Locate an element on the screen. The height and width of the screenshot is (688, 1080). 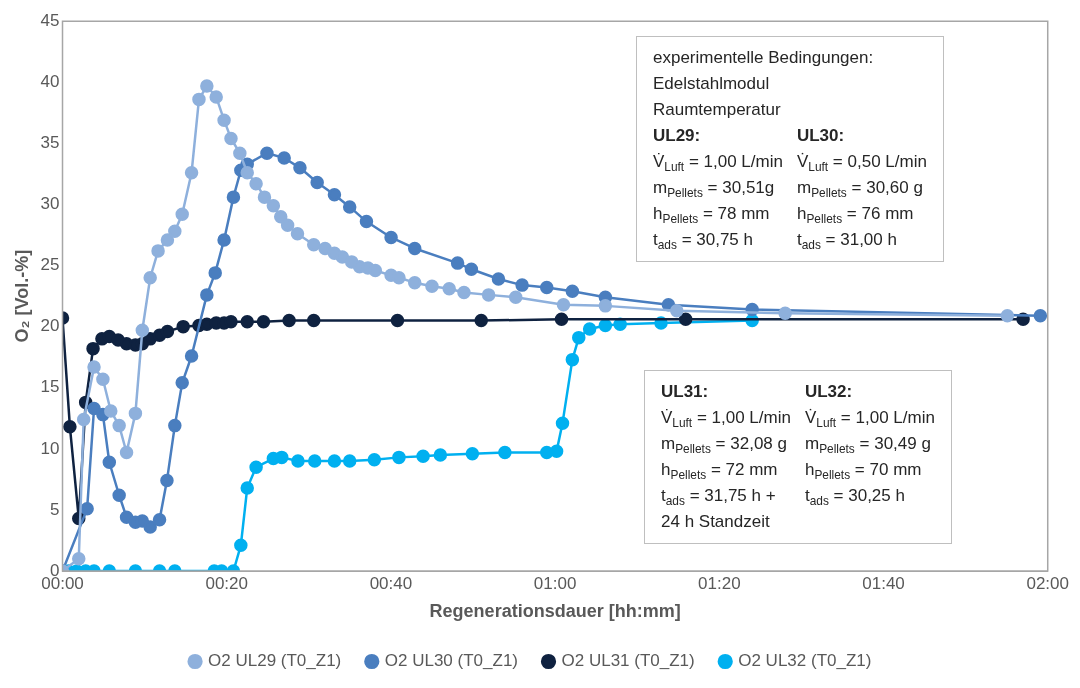
text: UL30: V̇$_{Luft}$ = 0,50 L/min m$_{Pellets}$ = 30,60 g h$_{Pellets}$ = 76 mm t$_{ads}$ = 31,00 h is located at coordinates (861, 189).